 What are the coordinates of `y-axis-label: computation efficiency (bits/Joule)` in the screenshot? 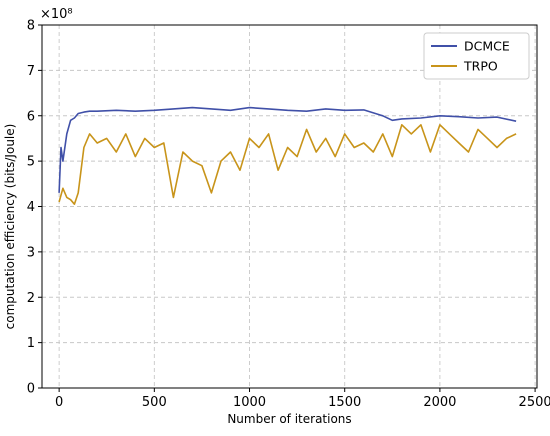 It's located at (10, 227).